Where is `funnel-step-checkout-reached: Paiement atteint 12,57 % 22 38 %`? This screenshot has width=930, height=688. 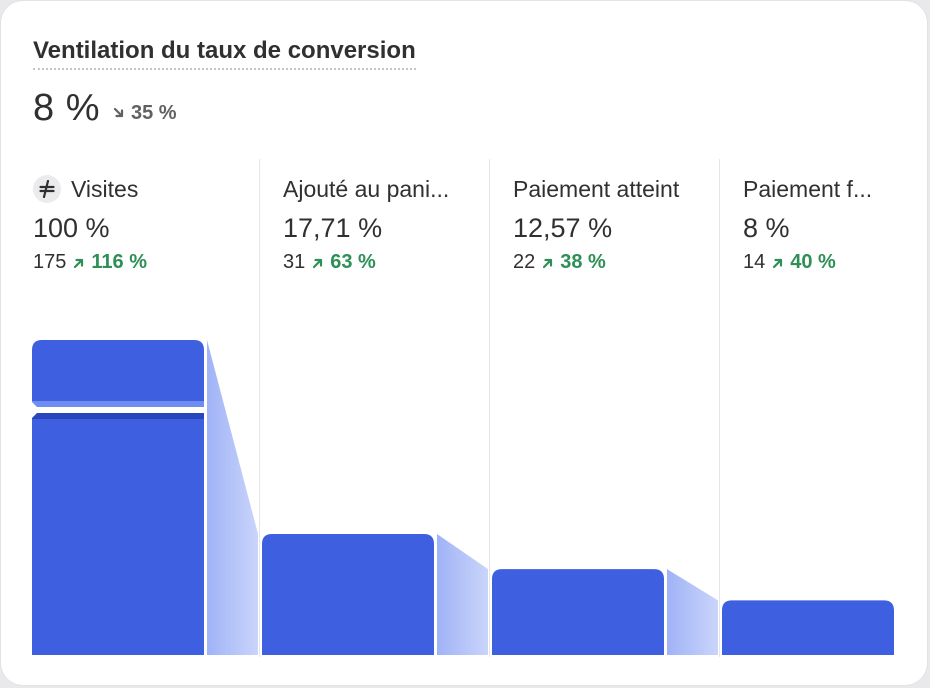 funnel-step-checkout-reached: Paiement atteint 12,57 % 22 38 % is located at coordinates (596, 223).